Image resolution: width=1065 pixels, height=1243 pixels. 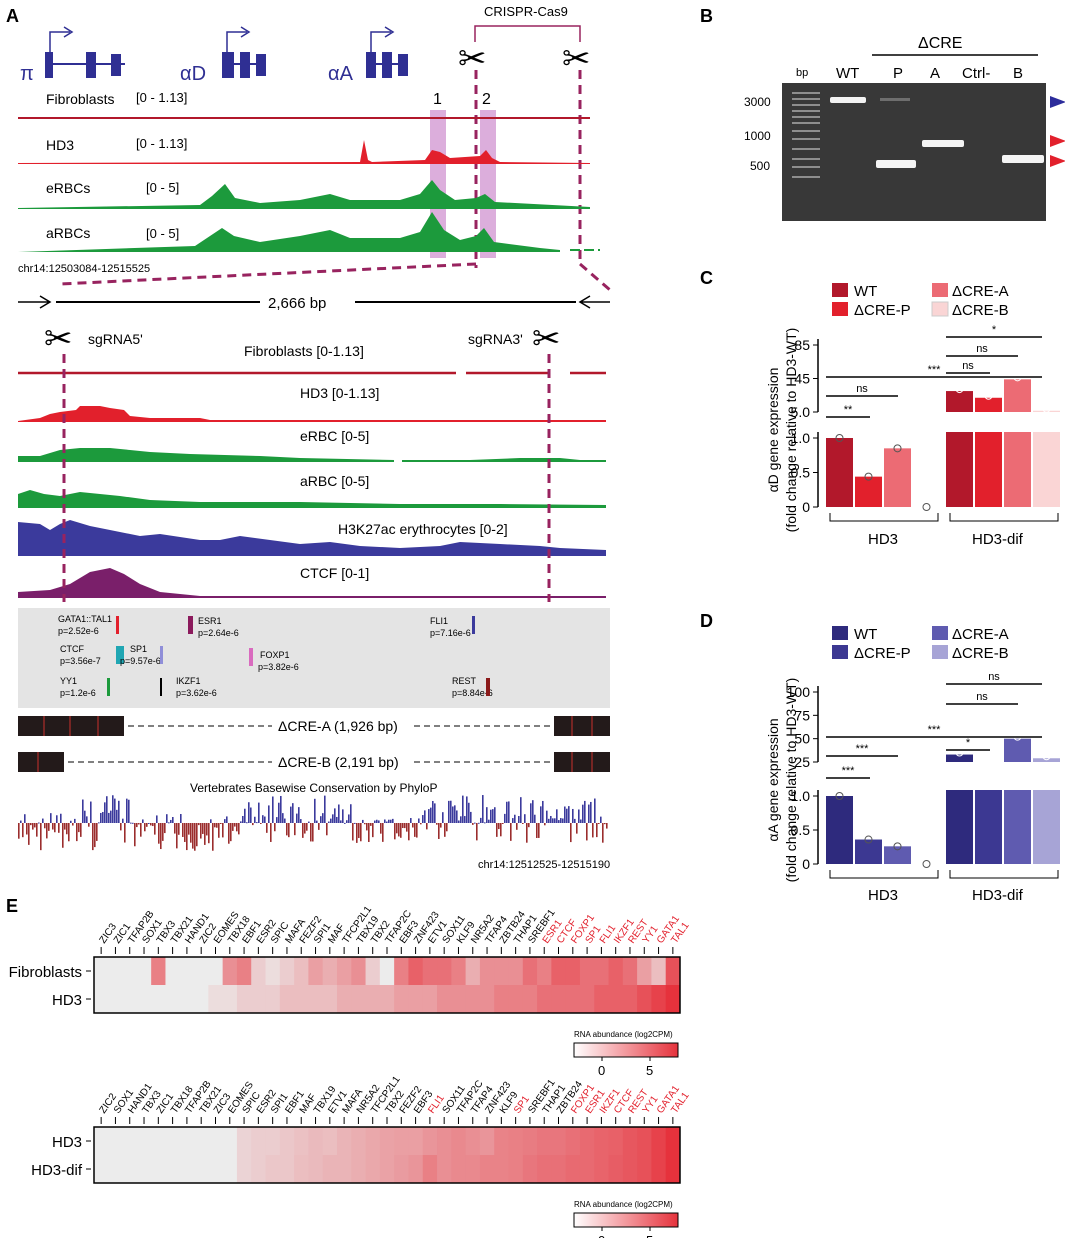 I want to click on bar-WT, so click(x=839, y=830).